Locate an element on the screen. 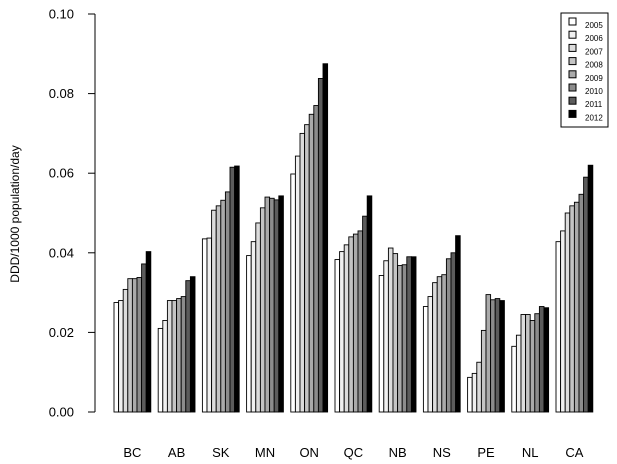 This screenshot has width=617, height=464. bar-sk-2011 is located at coordinates (232, 289).